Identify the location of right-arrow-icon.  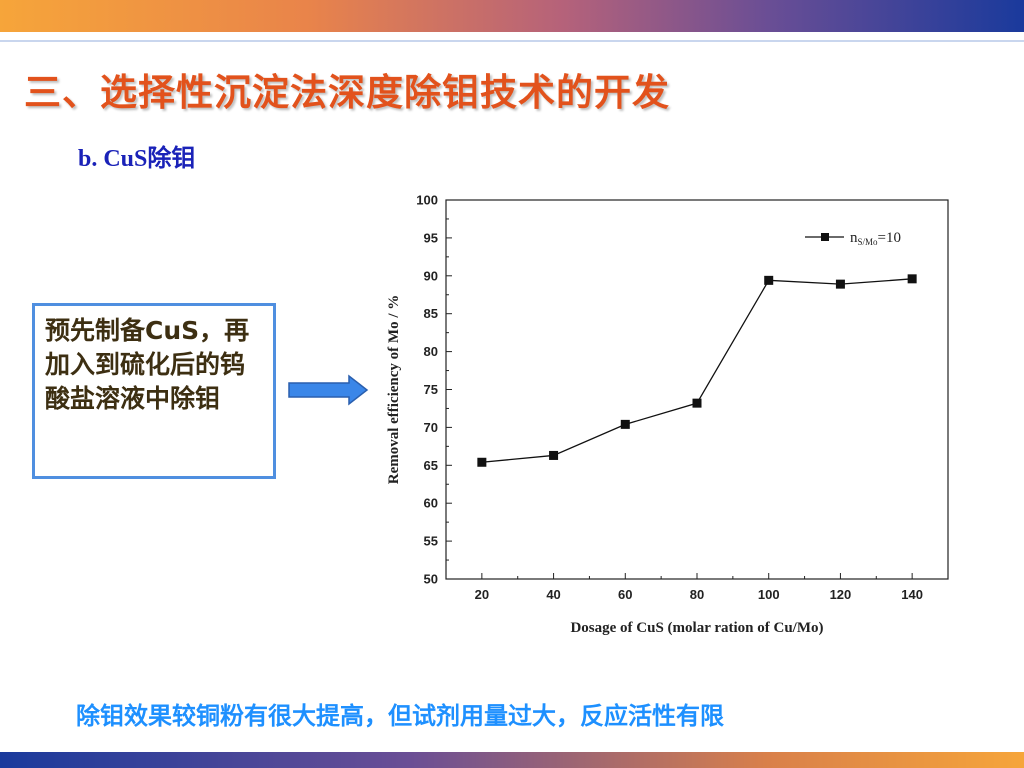
(328, 390).